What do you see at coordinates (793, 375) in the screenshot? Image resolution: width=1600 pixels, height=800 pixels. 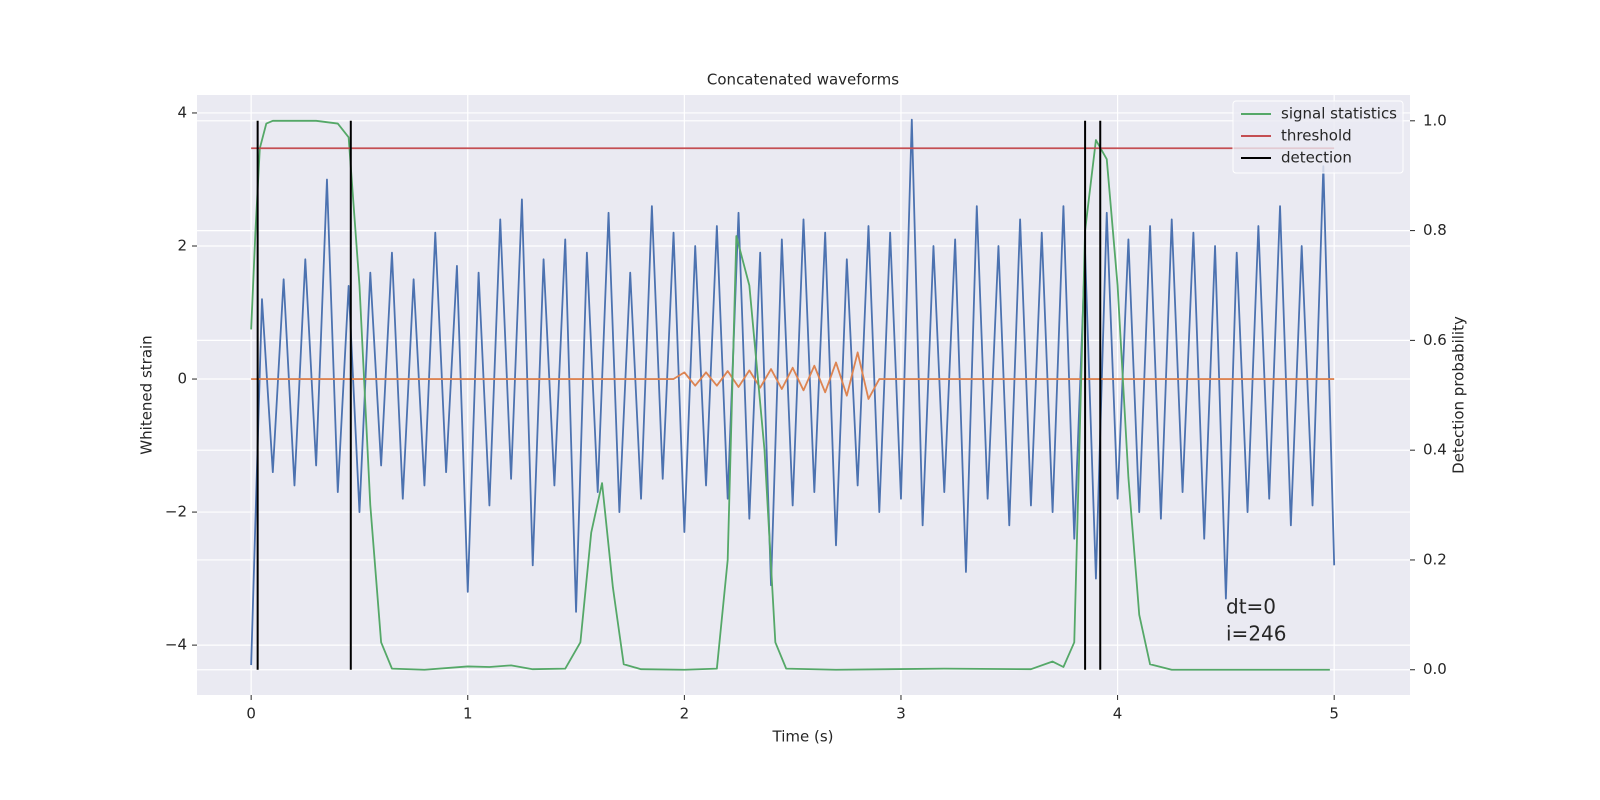 I see `series-line` at bounding box center [793, 375].